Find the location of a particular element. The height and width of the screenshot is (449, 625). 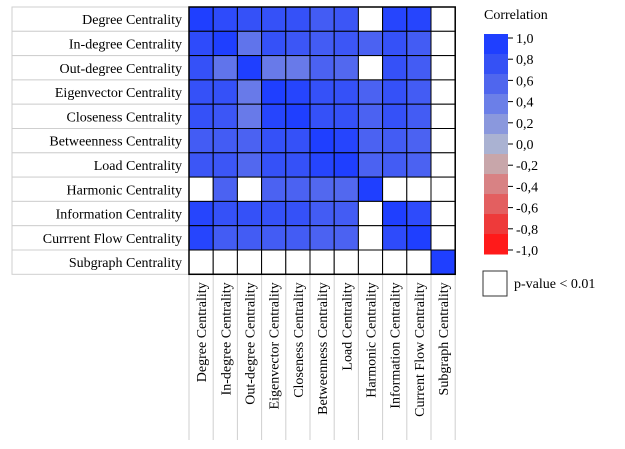

column-label: Load Centrality is located at coordinates (347, 326).